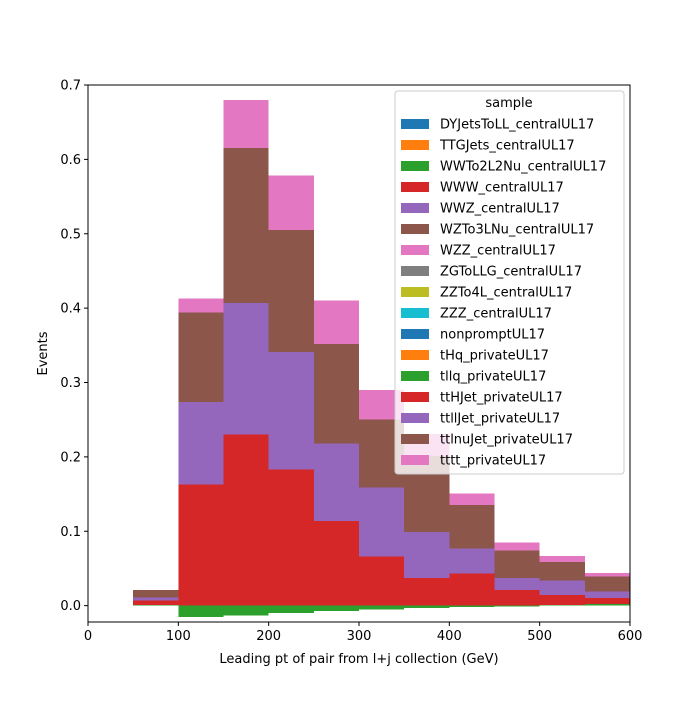 This screenshot has width=700, height=704. What do you see at coordinates (506, 293) in the screenshot?
I see `legend-label: ZZTo4L_centralUL17` at bounding box center [506, 293].